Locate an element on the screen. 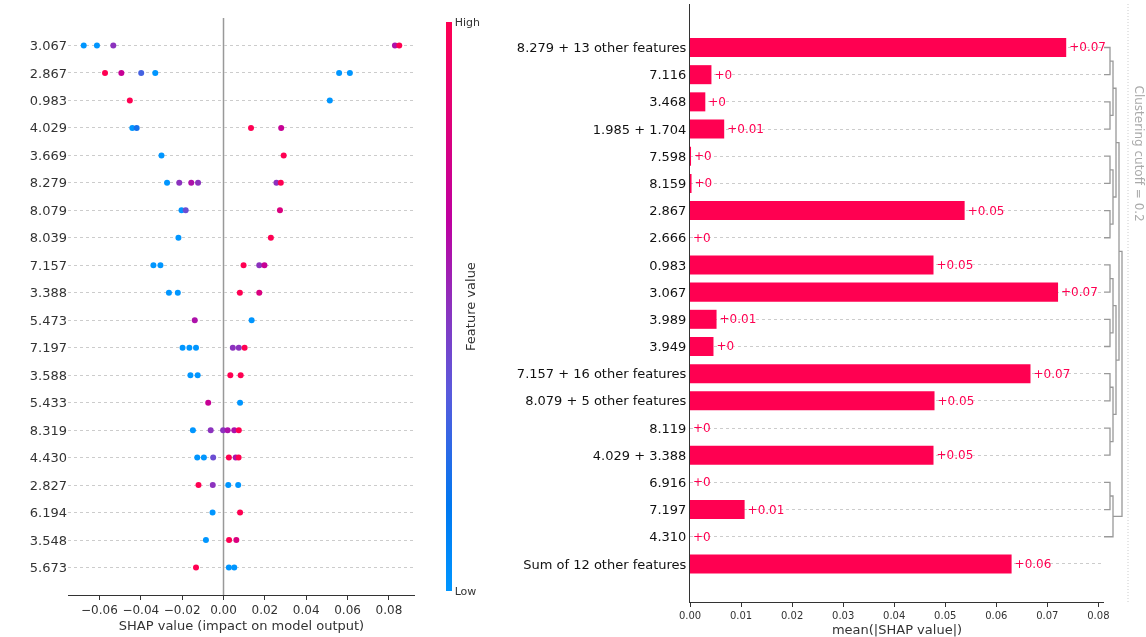 This screenshot has height=637, width=1146. y-tick-label: 4.430 is located at coordinates (48, 458).